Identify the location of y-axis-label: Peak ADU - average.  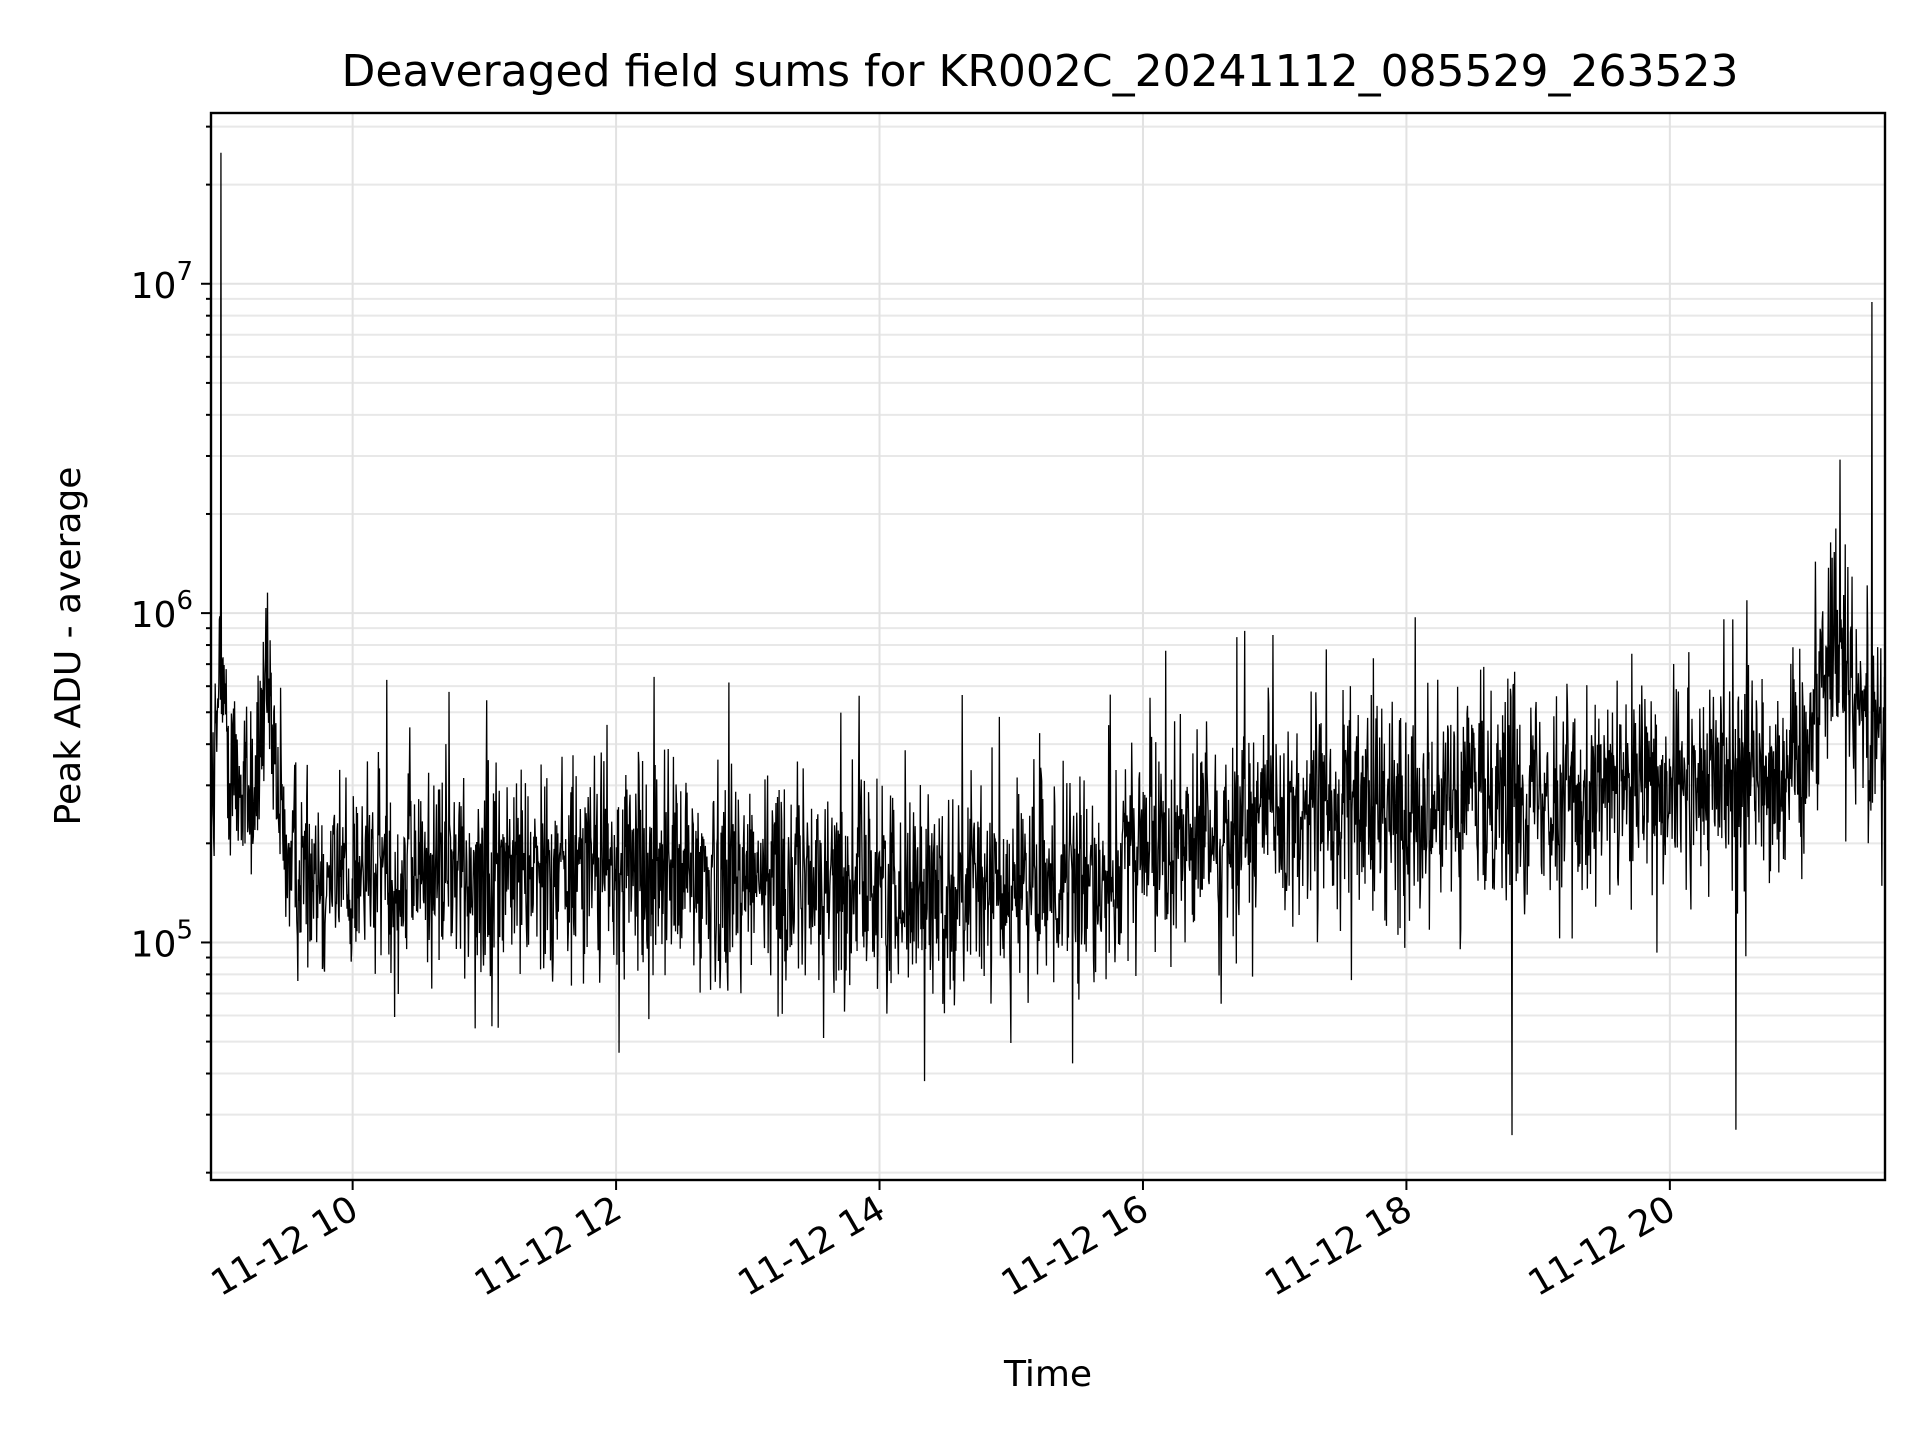
(68, 646).